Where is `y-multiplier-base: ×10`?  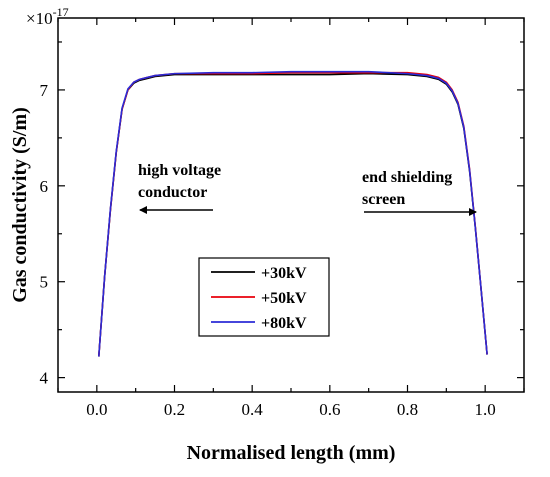 y-multiplier-base: ×10 is located at coordinates (39, 18).